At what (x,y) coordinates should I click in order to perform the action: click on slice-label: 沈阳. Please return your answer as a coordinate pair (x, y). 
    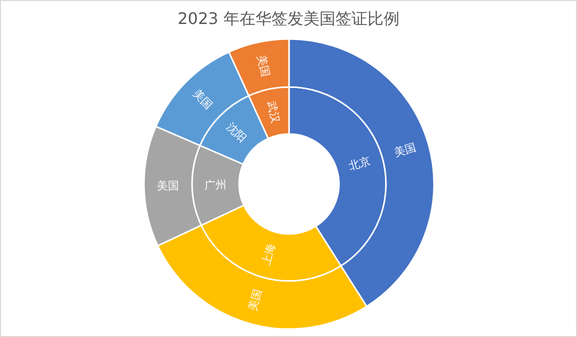
    Looking at the image, I should click on (236, 132).